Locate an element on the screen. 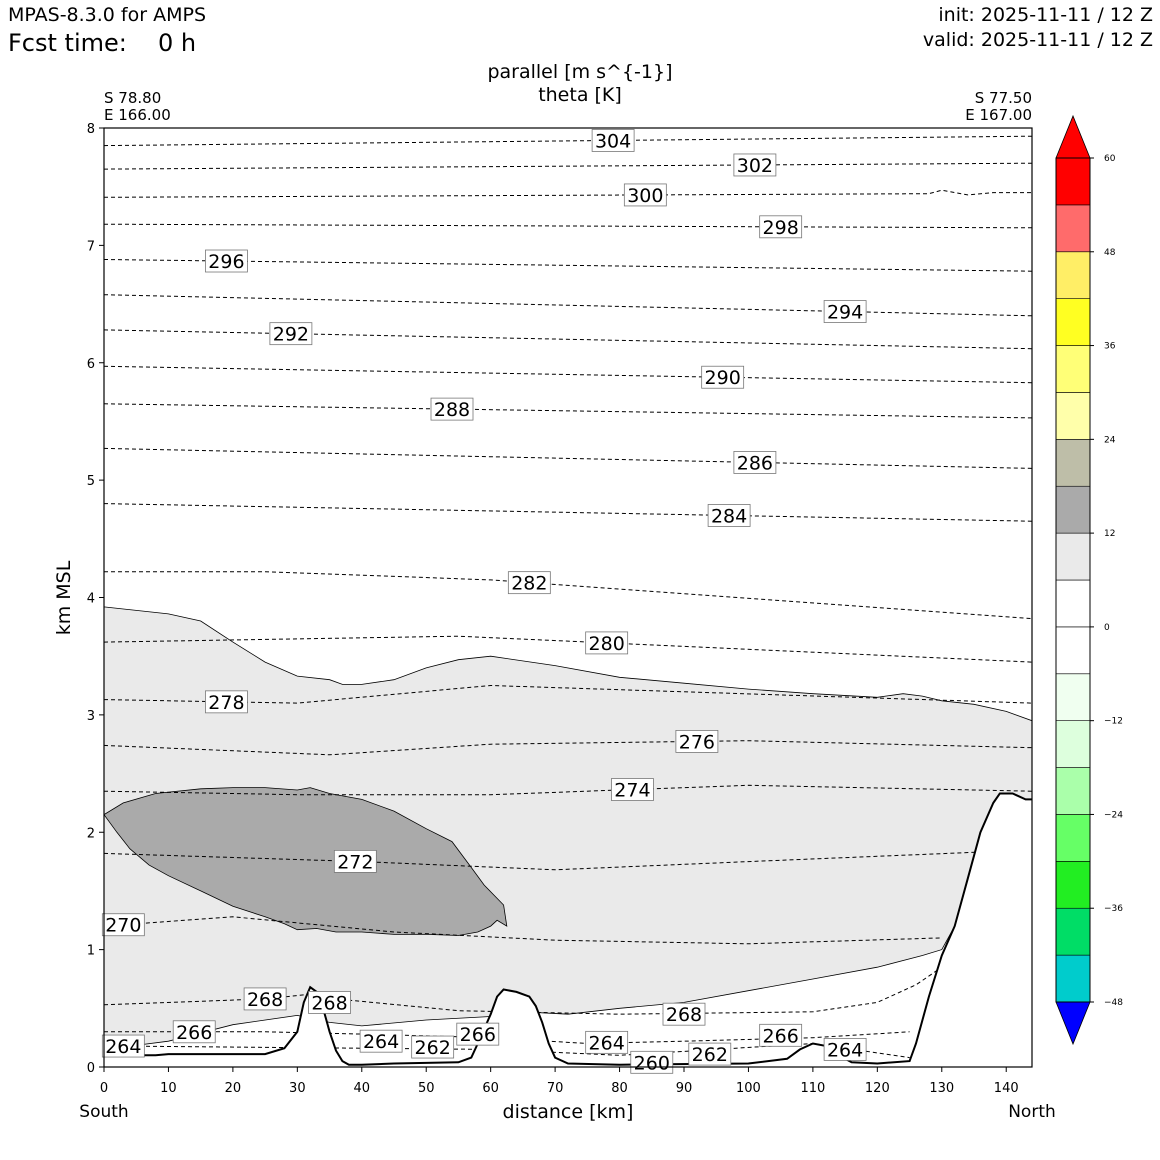 The width and height of the screenshot is (1160, 1160). theta-contour-label: 276 is located at coordinates (697, 742).